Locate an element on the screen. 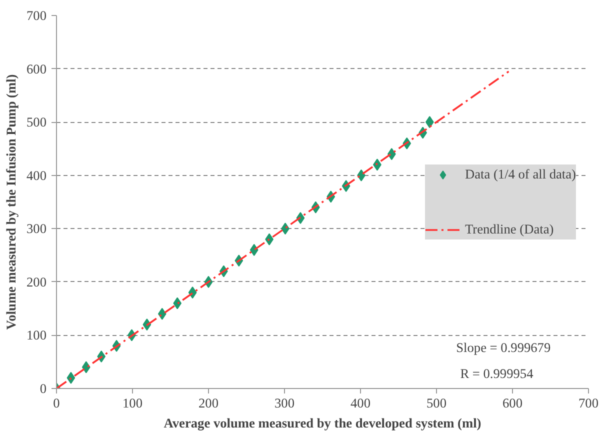 The width and height of the screenshot is (610, 435). x-tick-label: 200 is located at coordinates (208, 403).